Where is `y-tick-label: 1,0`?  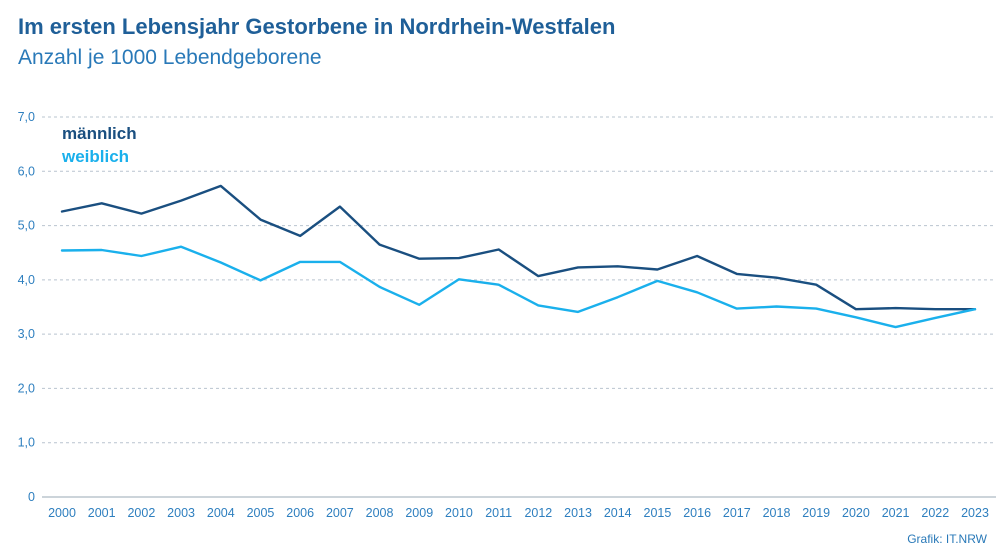
y-tick-label: 1,0 is located at coordinates (26, 443).